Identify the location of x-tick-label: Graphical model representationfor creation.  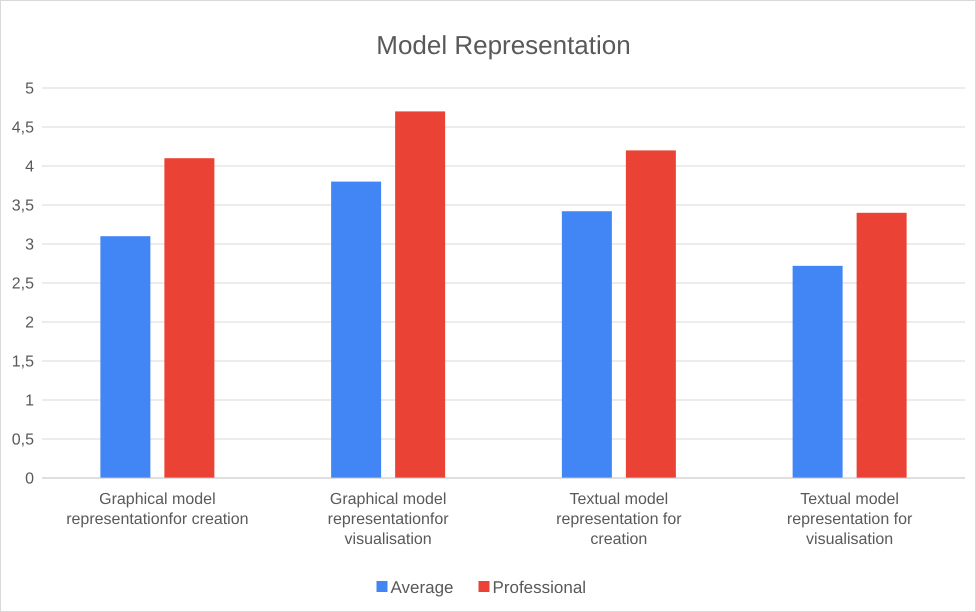
(157, 509).